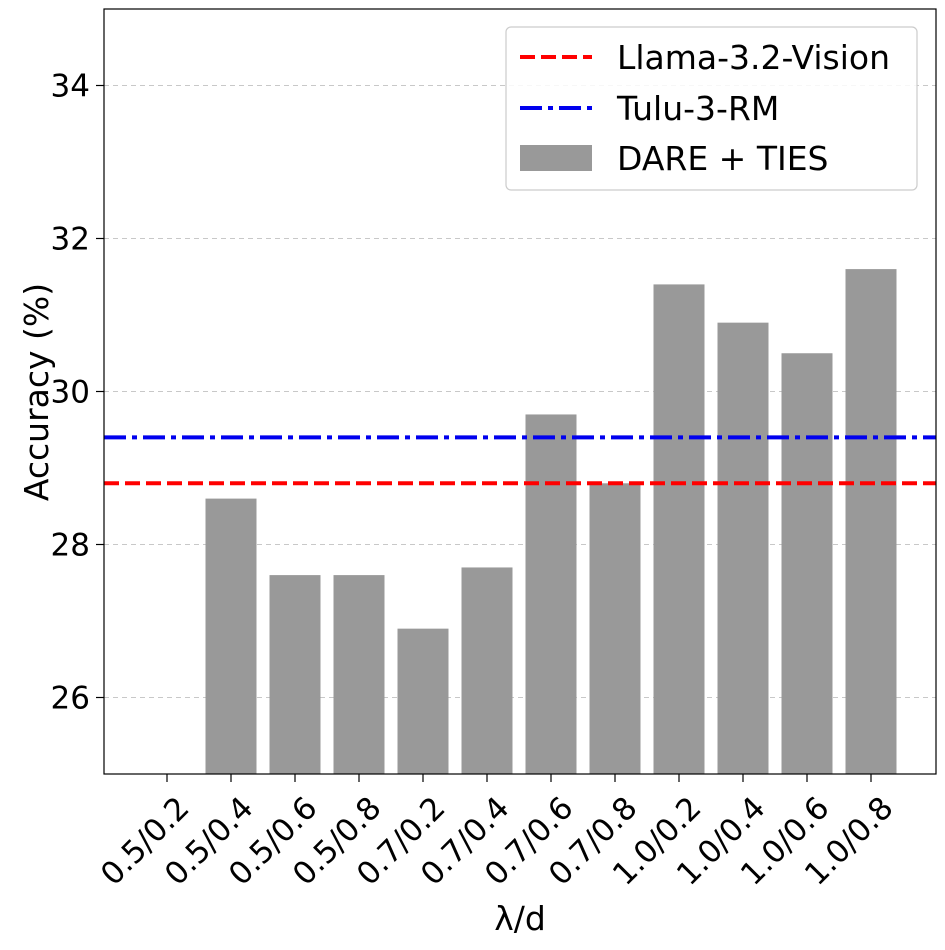  What do you see at coordinates (520, 460) in the screenshot?
I see `reference-lines-layer` at bounding box center [520, 460].